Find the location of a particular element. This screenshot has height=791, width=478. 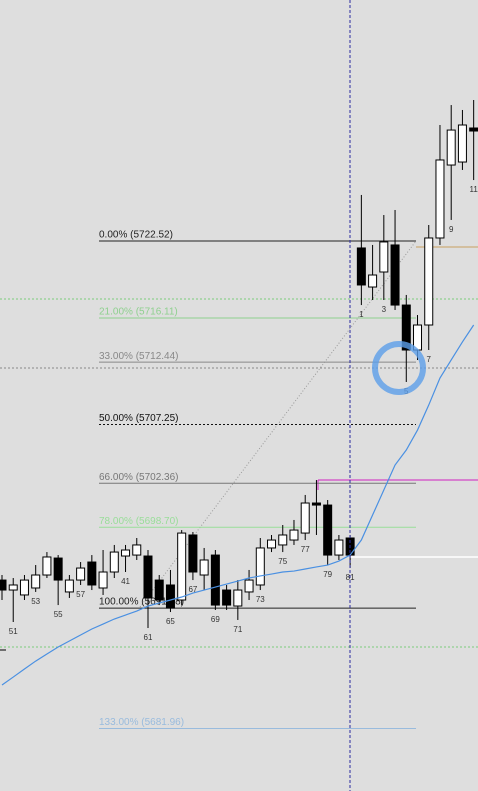

bar-number: 79 is located at coordinates (327, 574).